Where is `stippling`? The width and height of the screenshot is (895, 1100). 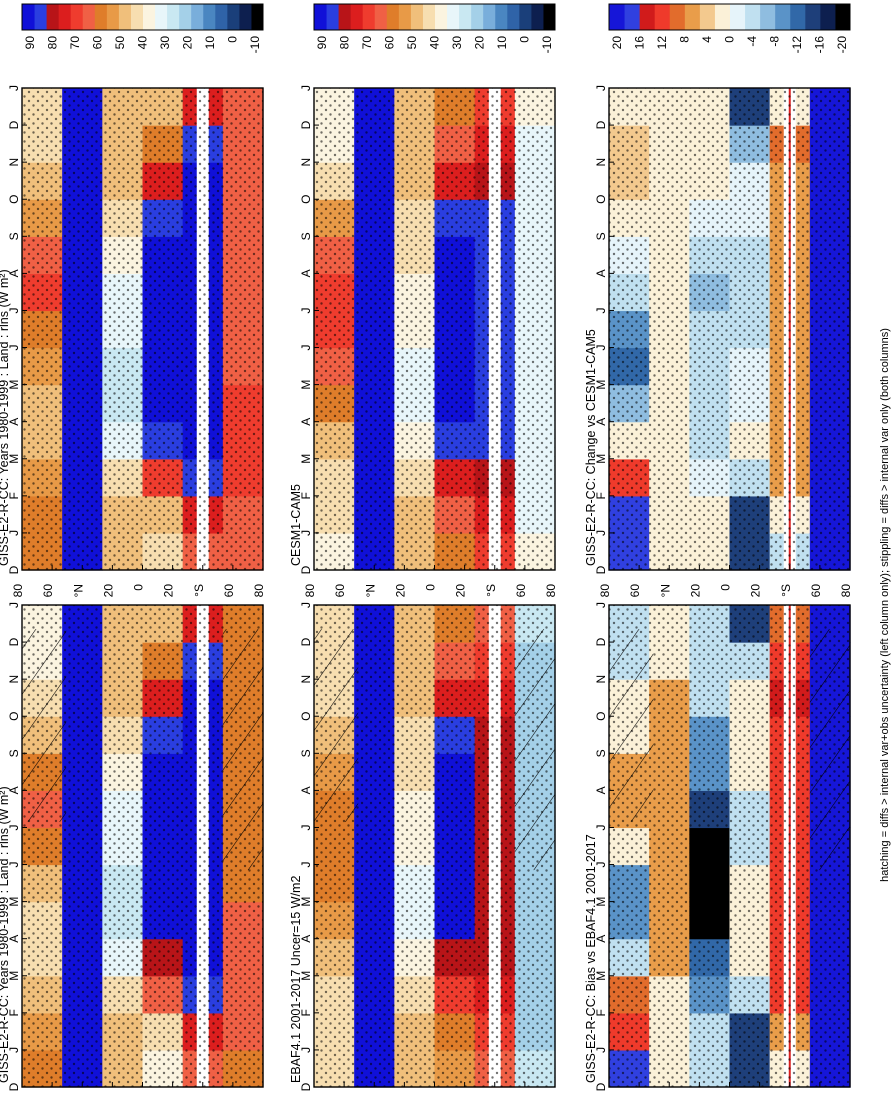 stippling is located at coordinates (434, 329).